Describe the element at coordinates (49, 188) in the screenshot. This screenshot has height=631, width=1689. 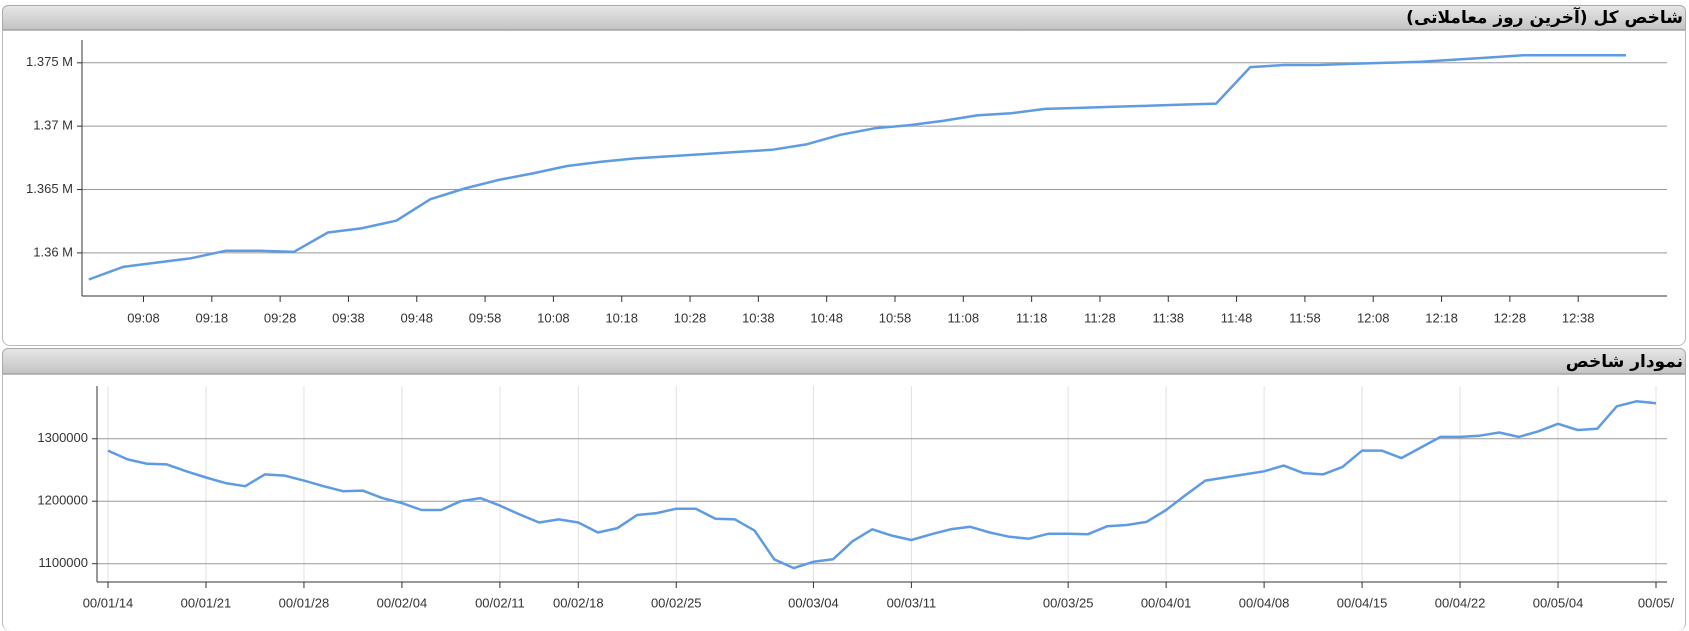
I see `y-tick-label: 1.365 M` at that location.